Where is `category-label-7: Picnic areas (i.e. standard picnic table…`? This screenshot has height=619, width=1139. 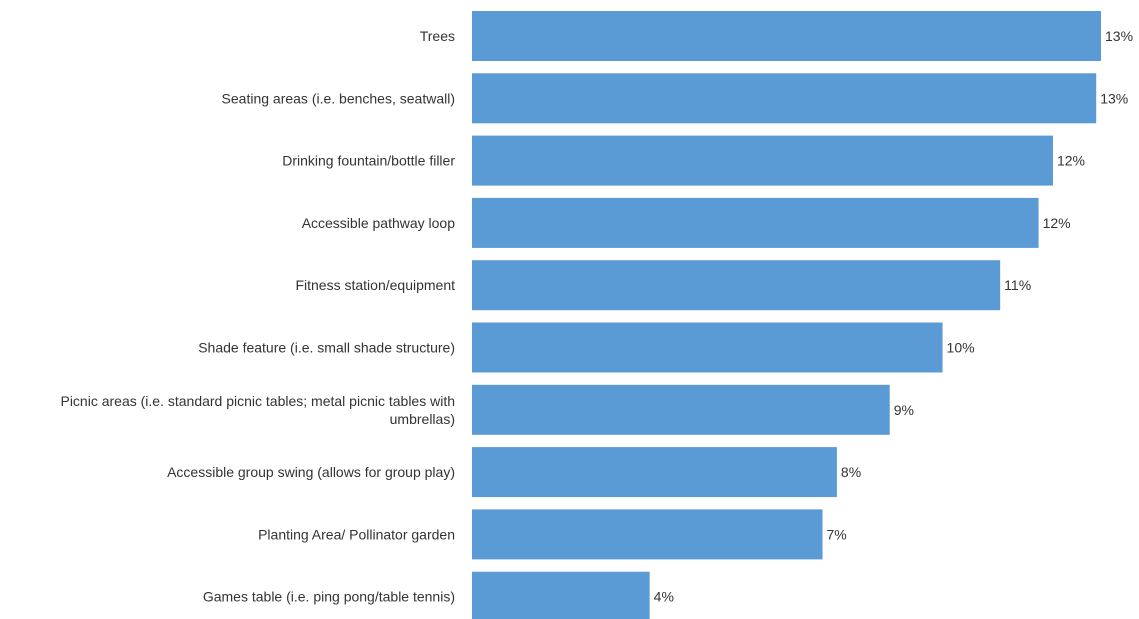 category-label-7: Picnic areas (i.e. standard picnic table… is located at coordinates (257, 410).